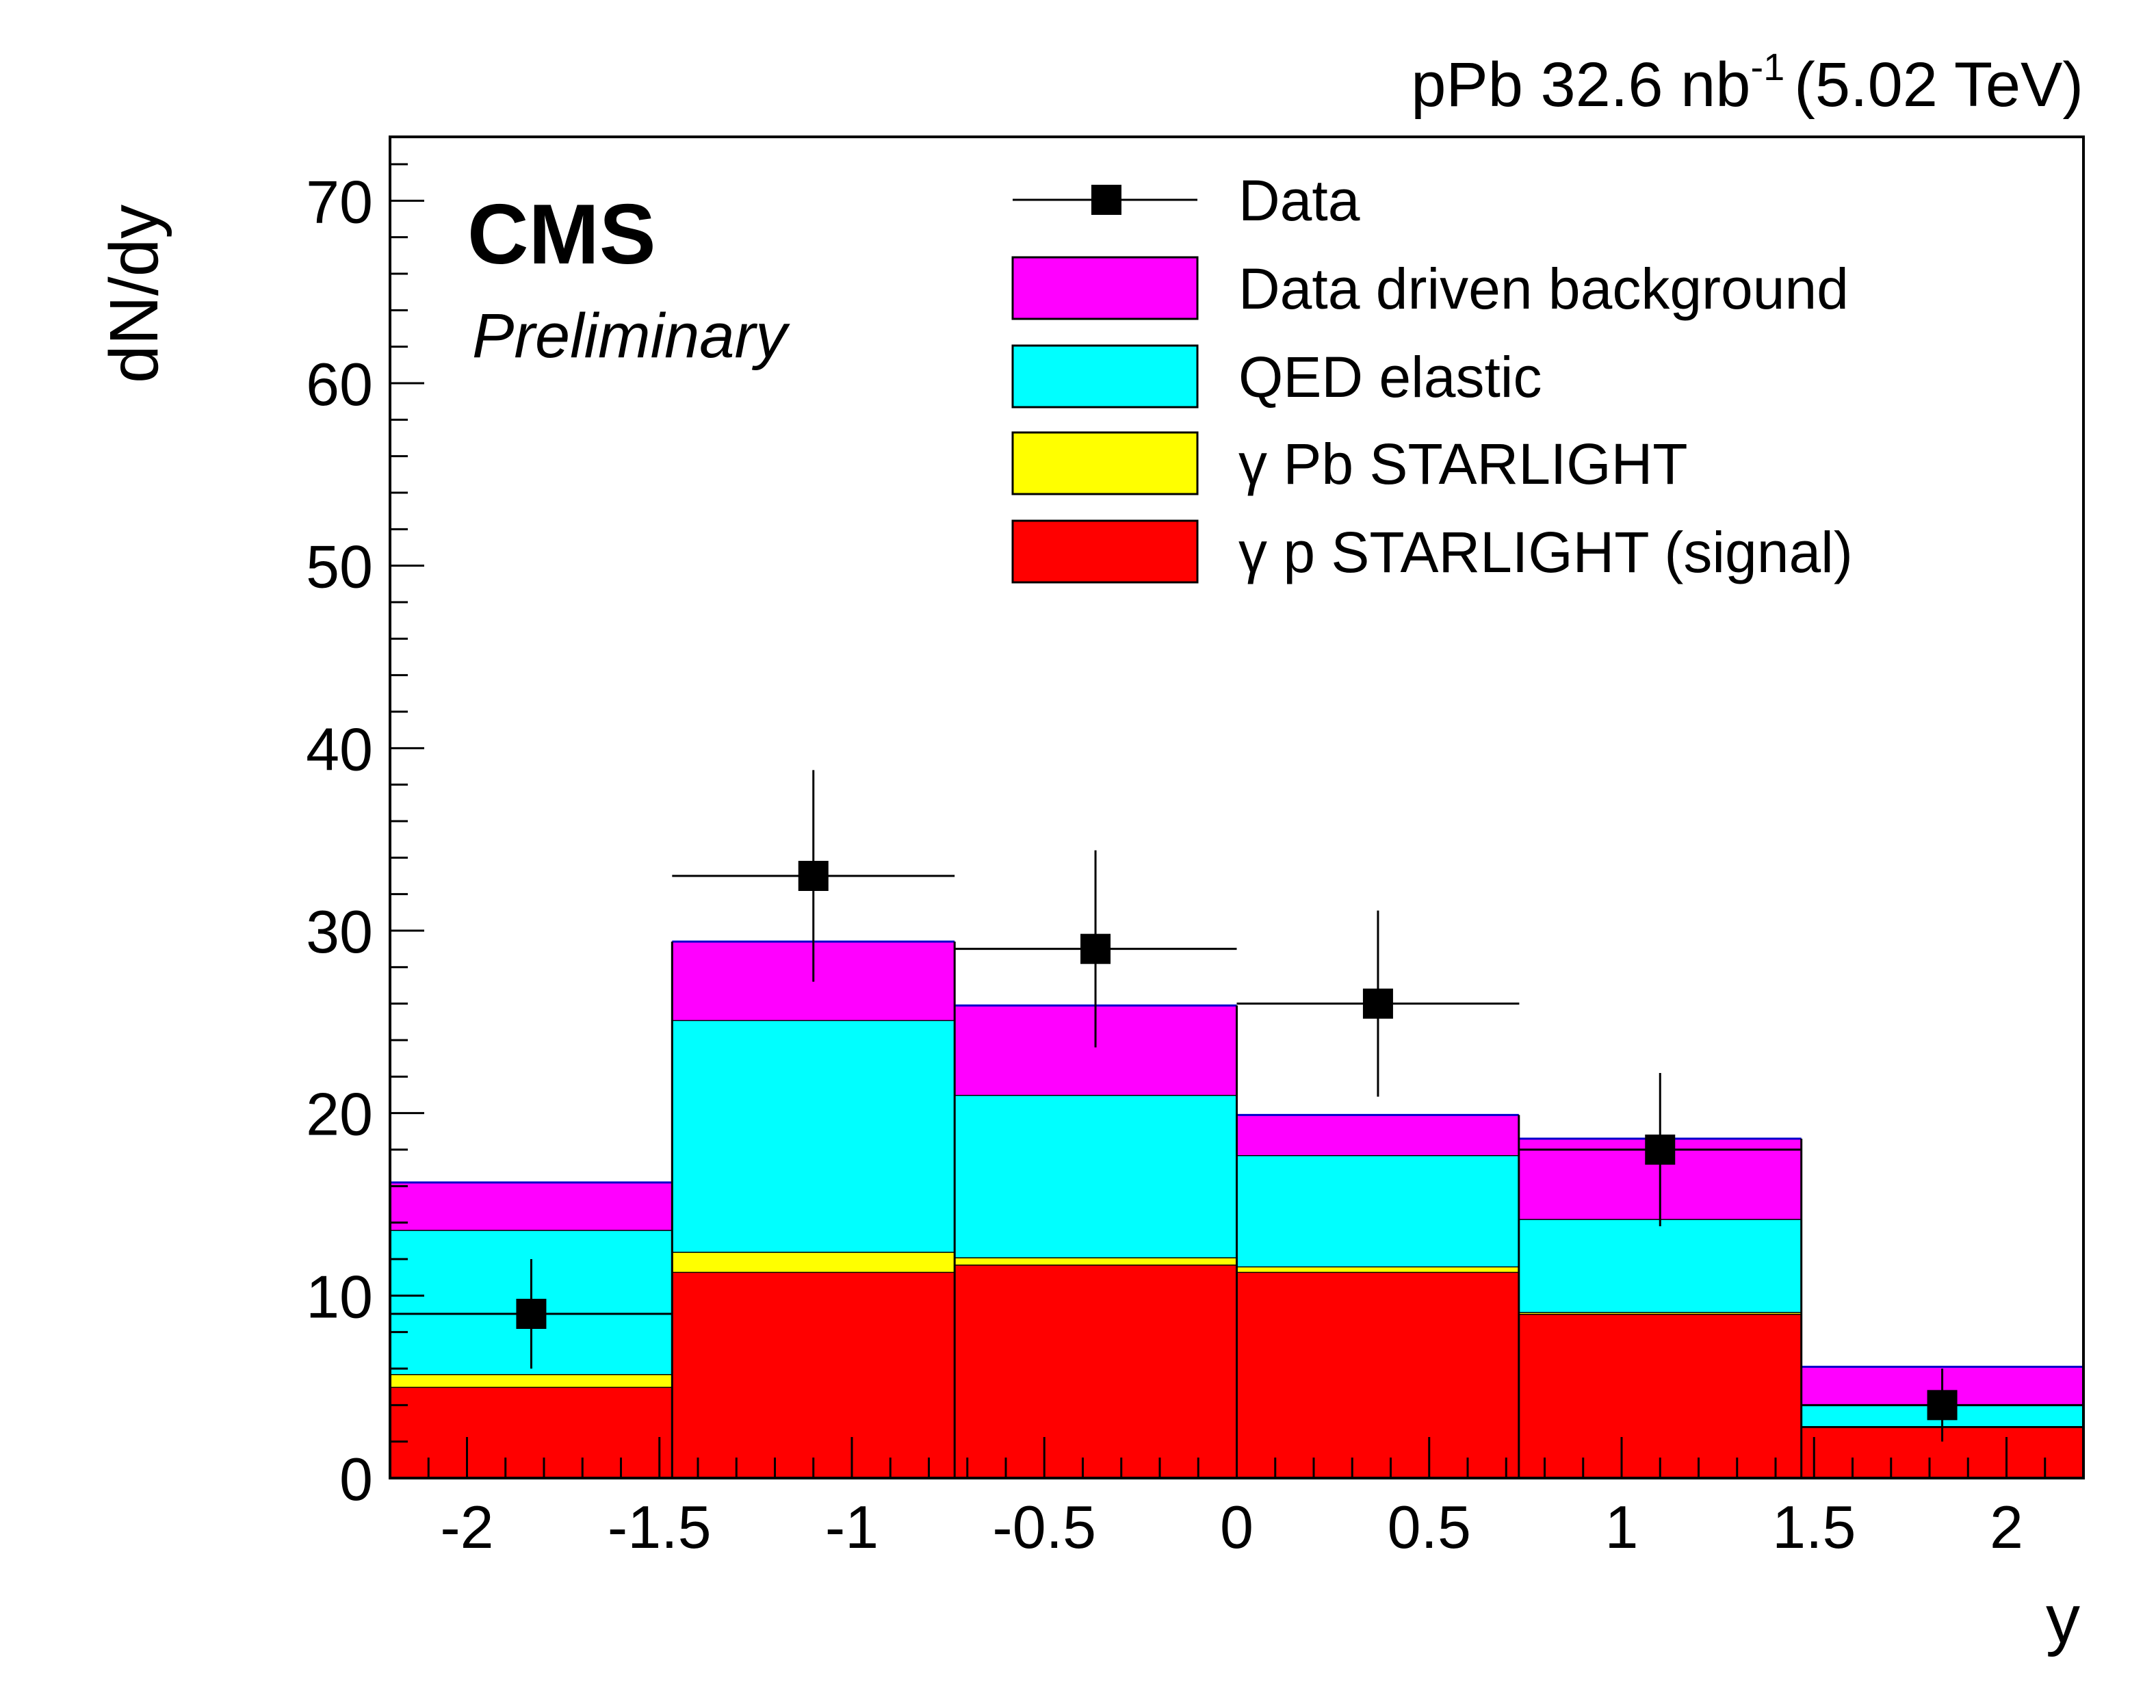 Image resolution: width=2156 pixels, height=1708 pixels. I want to click on cms-label: CMS, so click(561, 234).